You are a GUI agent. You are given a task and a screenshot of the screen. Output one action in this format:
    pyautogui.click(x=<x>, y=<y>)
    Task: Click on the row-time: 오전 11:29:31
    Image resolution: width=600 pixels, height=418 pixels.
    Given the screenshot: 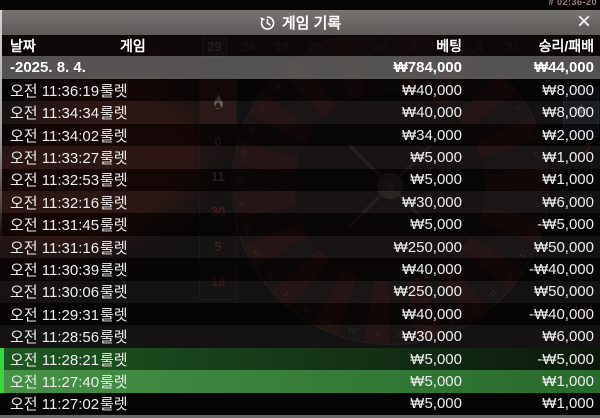 What is the action you would take?
    pyautogui.click(x=55, y=315)
    